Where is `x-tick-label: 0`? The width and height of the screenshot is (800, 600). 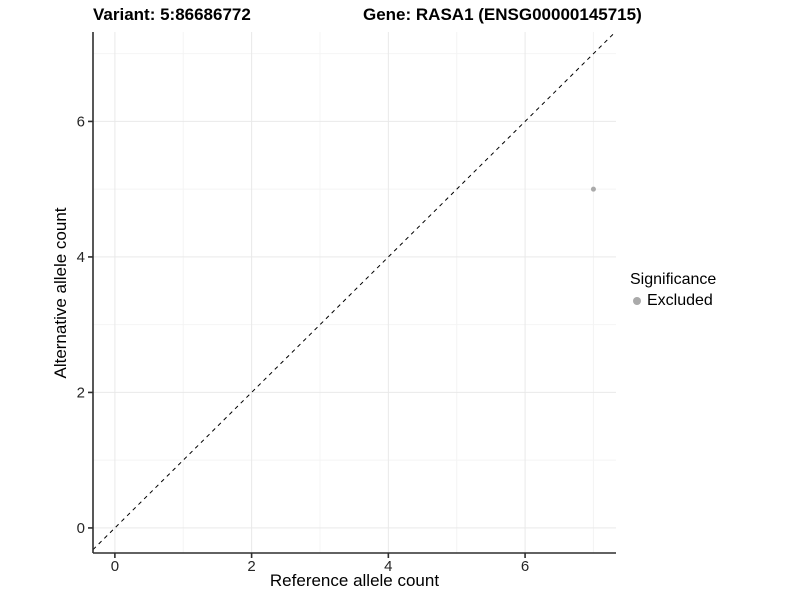
x-tick-label: 0 is located at coordinates (115, 566).